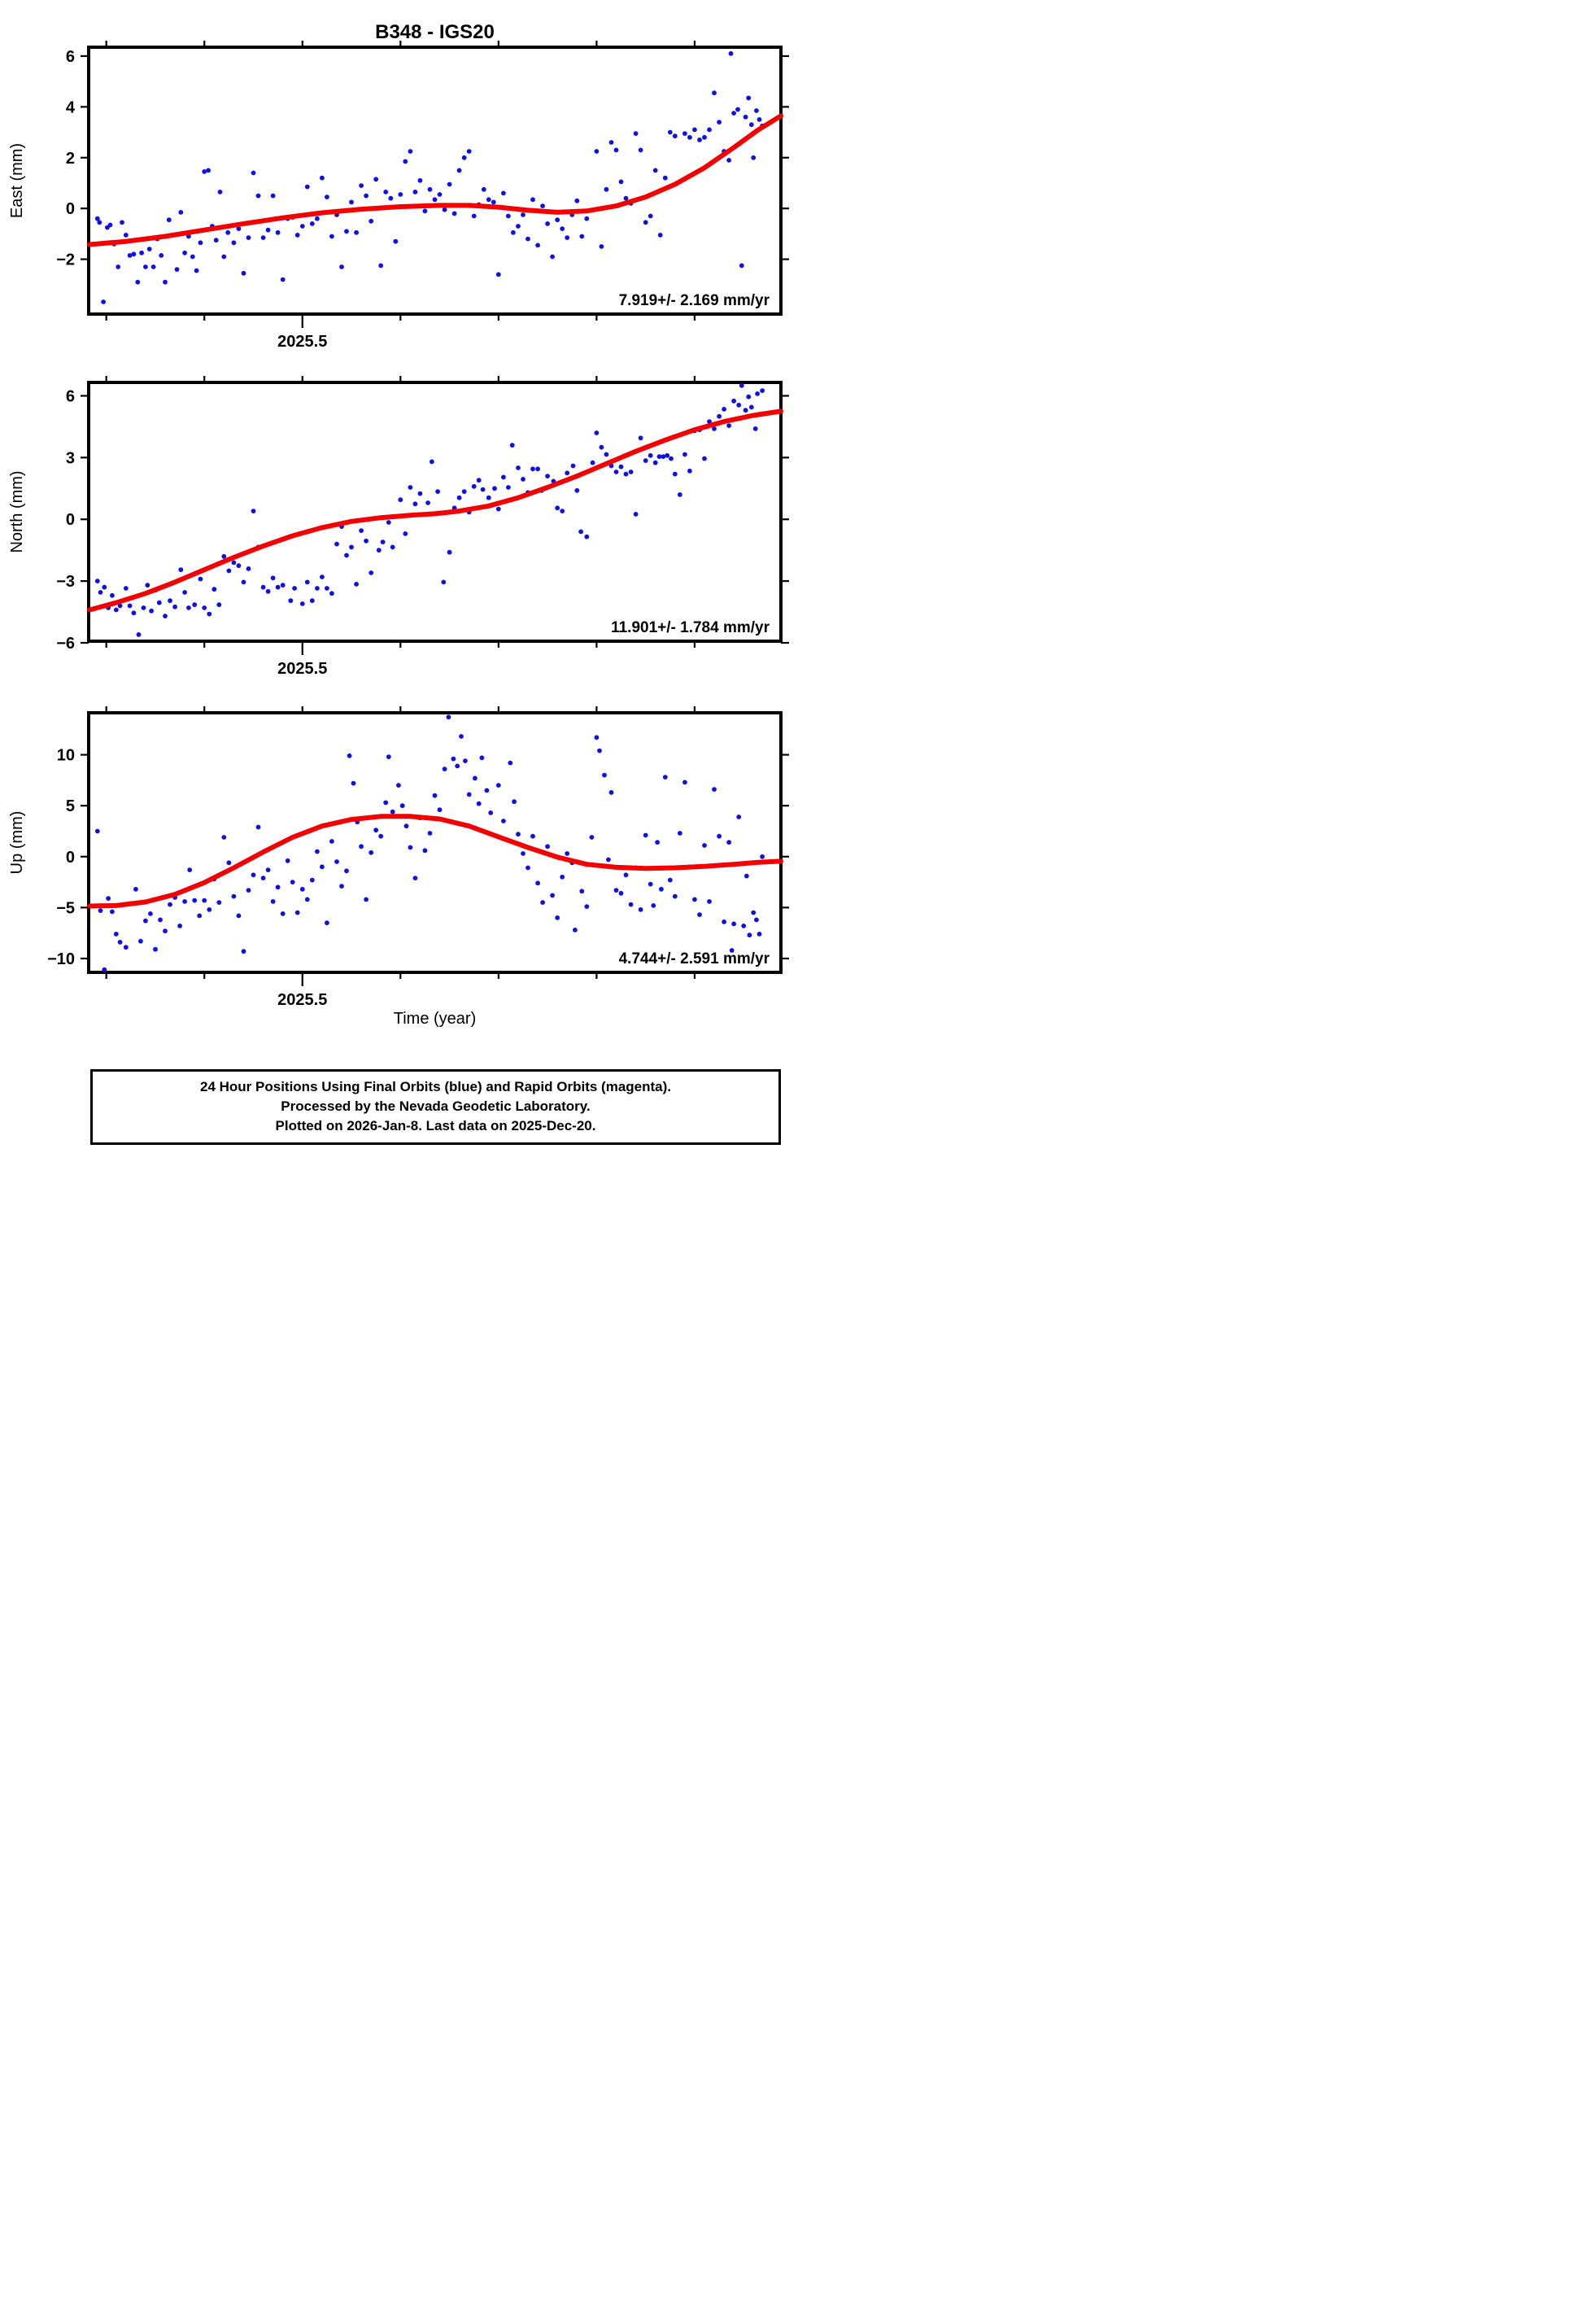  Describe the element at coordinates (65, 582) in the screenshot. I see `svg-text: −3` at that location.